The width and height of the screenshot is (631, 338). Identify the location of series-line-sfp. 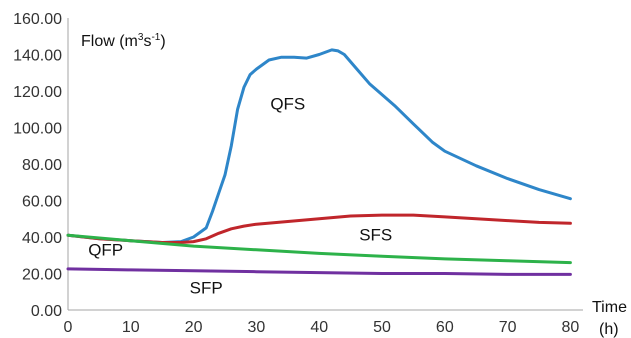
(319, 271).